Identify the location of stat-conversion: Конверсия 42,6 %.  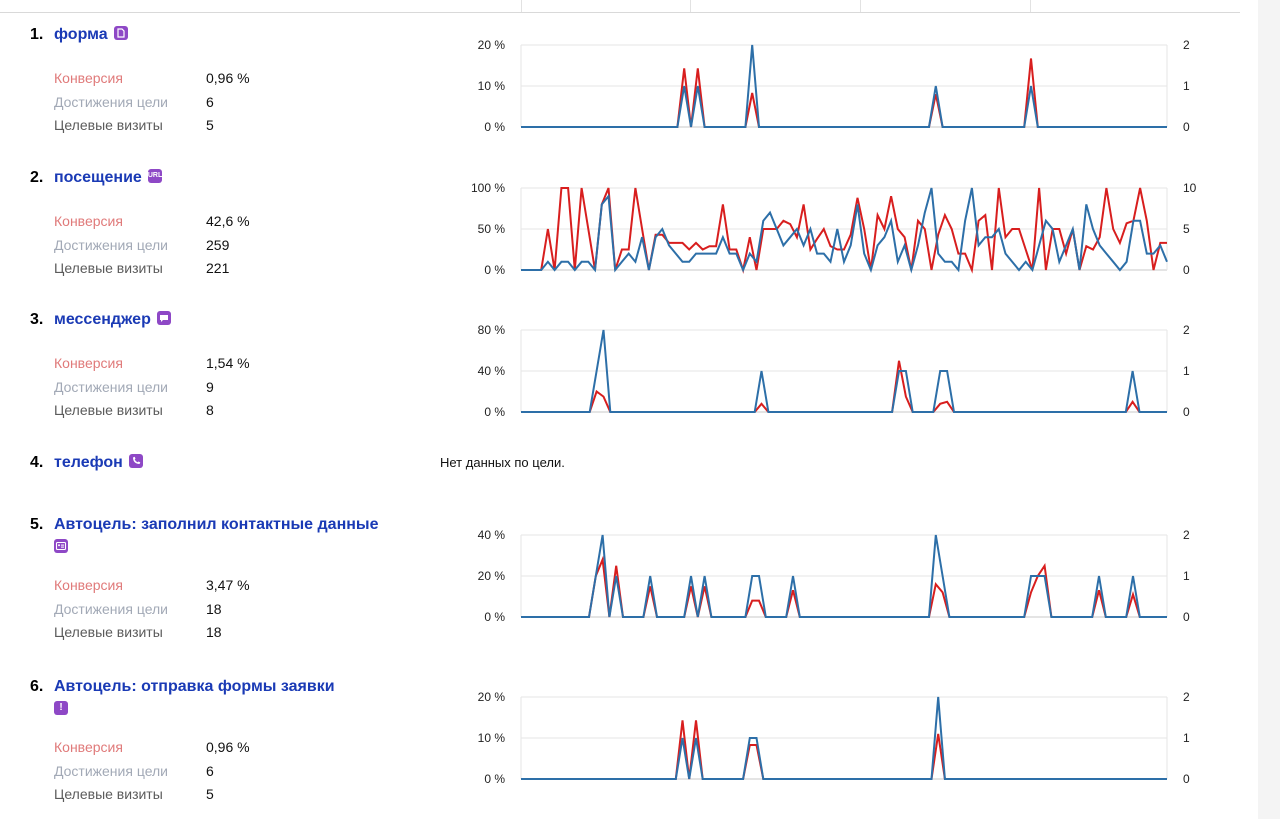
(204, 225).